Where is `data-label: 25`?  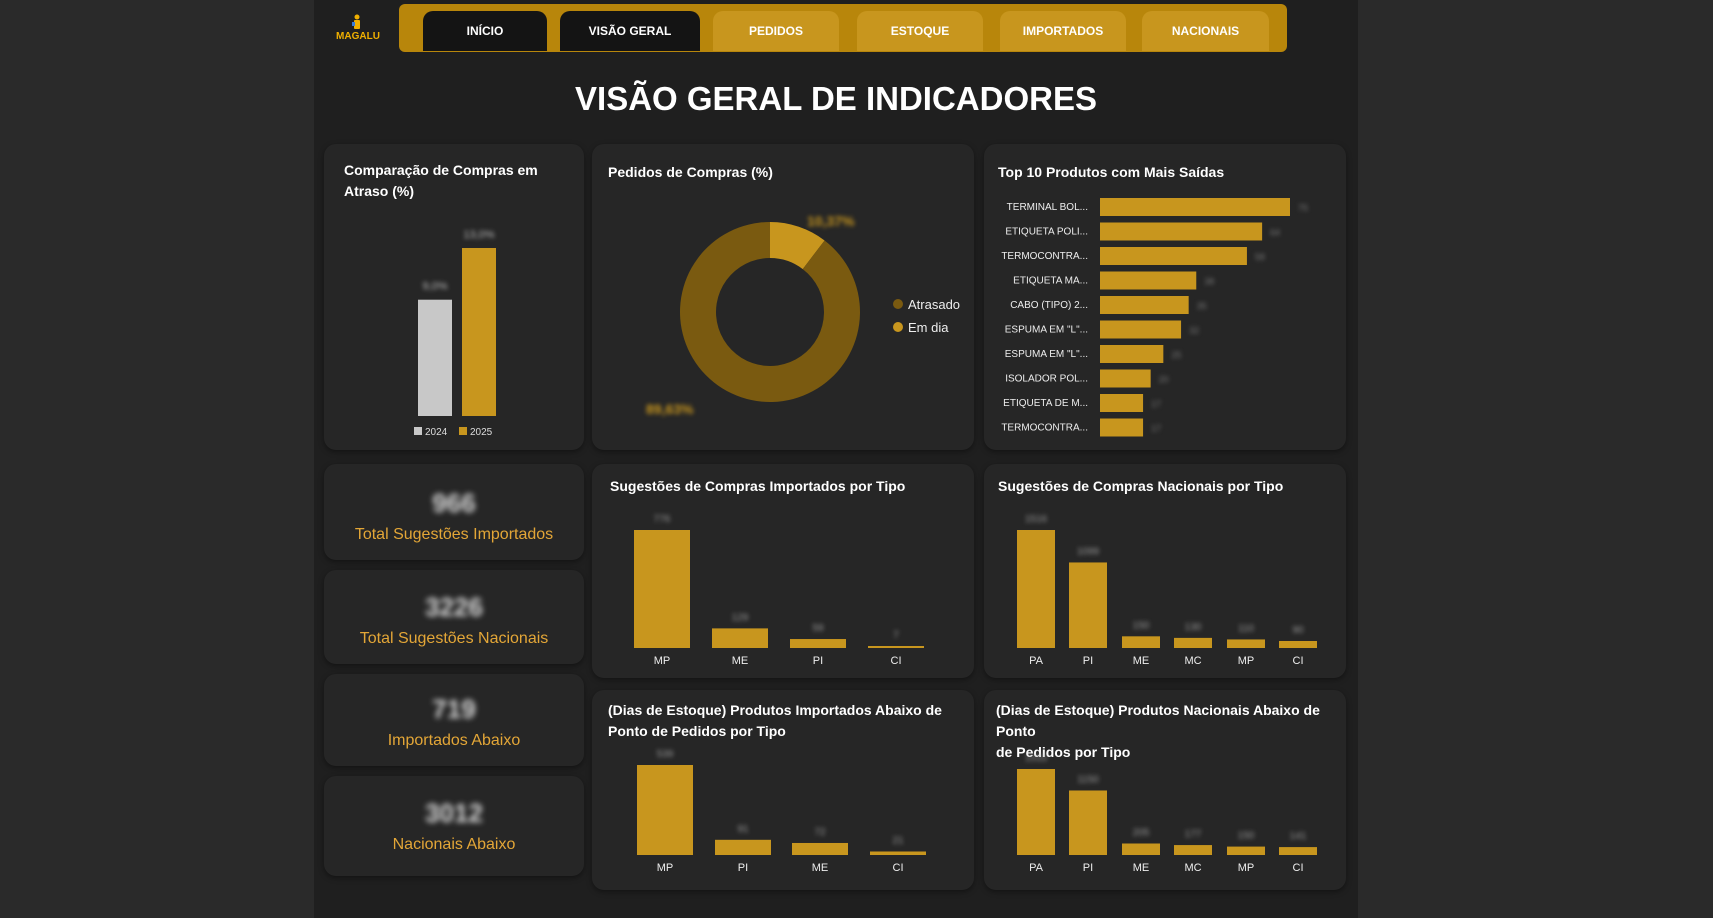 data-label: 25 is located at coordinates (1176, 355).